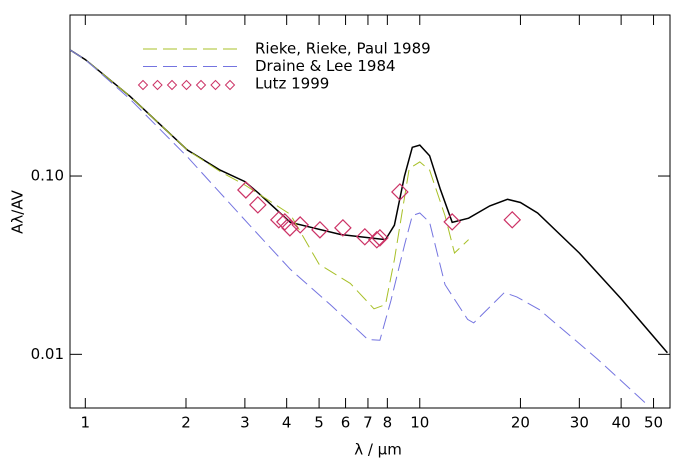 Image resolution: width=689 pixels, height=473 pixels. I want to click on x-axis-label: λ / μm, so click(378, 450).